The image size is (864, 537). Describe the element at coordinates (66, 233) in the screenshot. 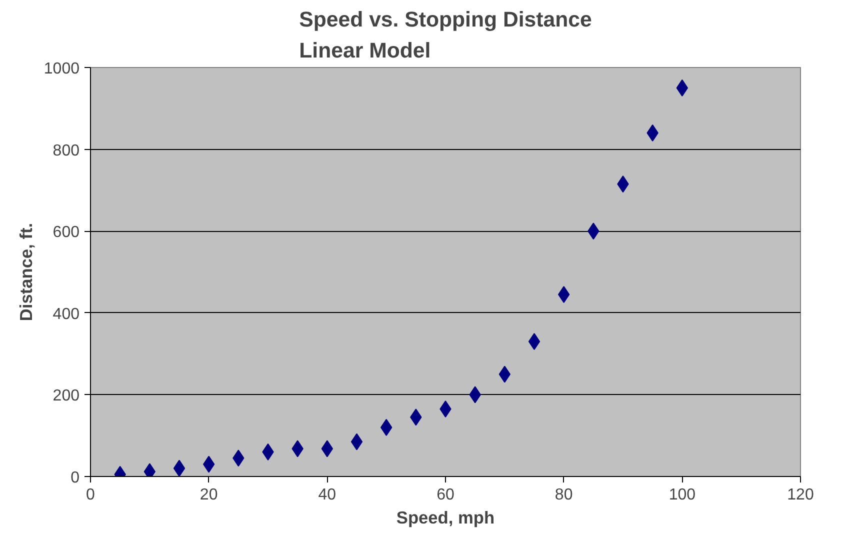

I see `y-tick-label: 600` at that location.